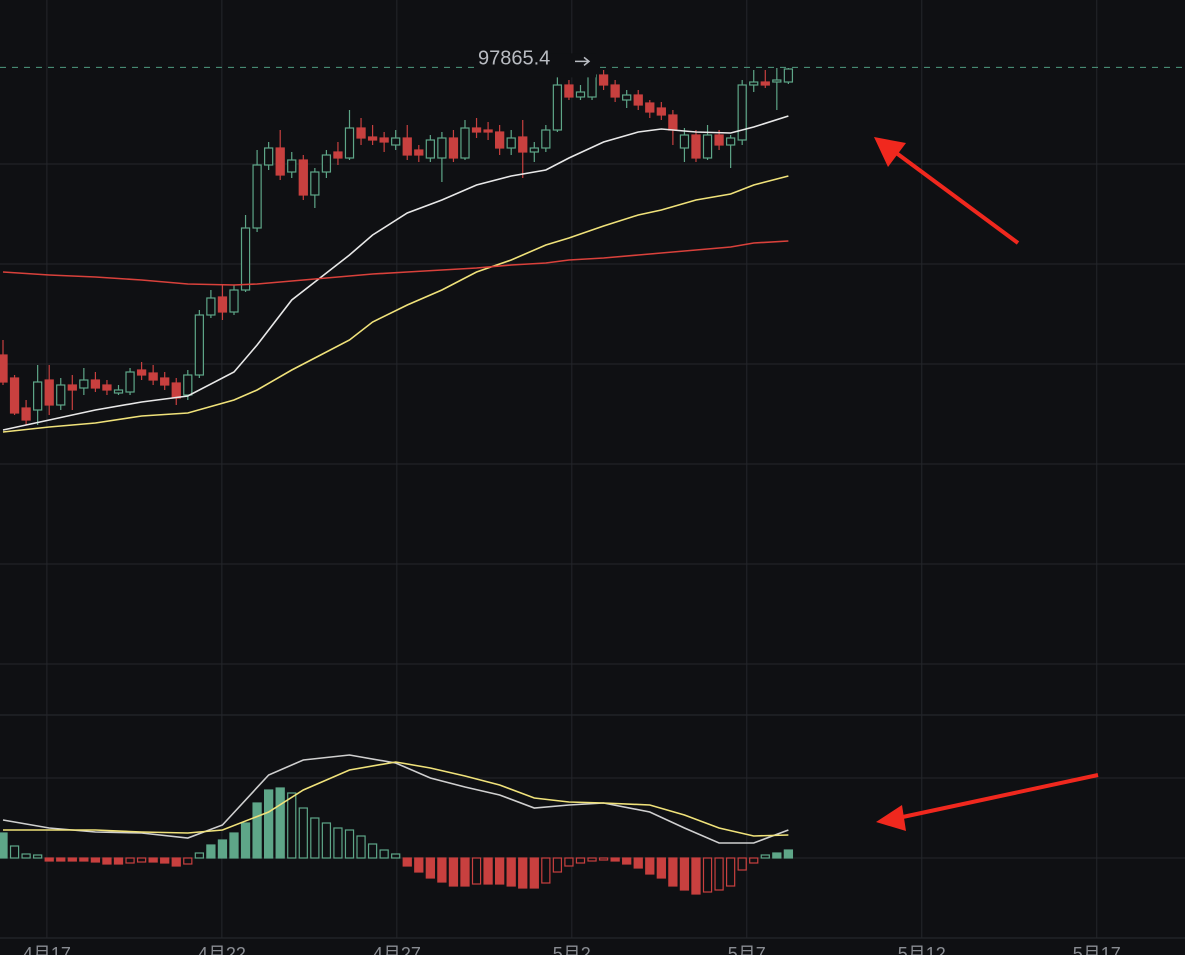 The image size is (1185, 955). I want to click on arrow-head, so click(890, 152).